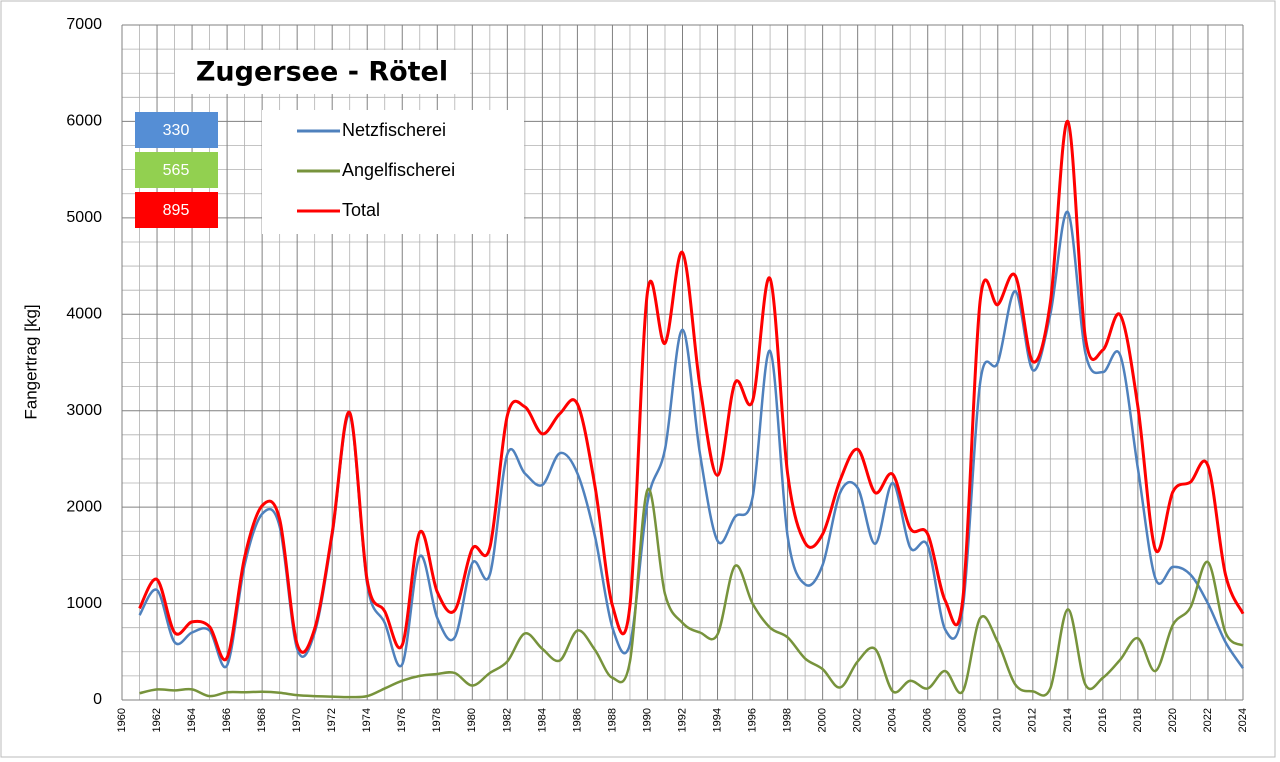 The image size is (1280, 762). I want to click on x-tick-label: 2016, so click(1103, 720).